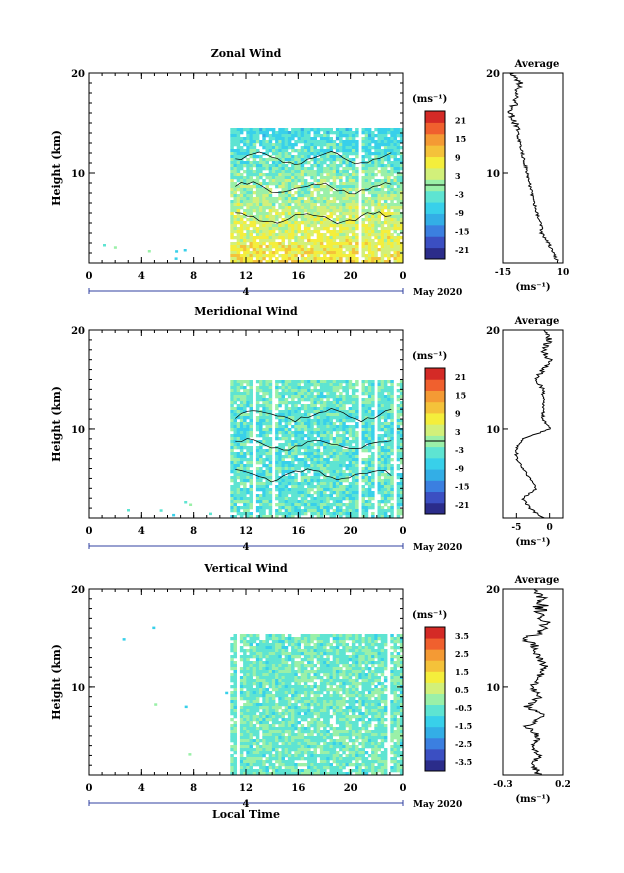 The height and width of the screenshot is (873, 624). Describe the element at coordinates (435, 173) in the screenshot. I see `colorbar-swatch` at that location.